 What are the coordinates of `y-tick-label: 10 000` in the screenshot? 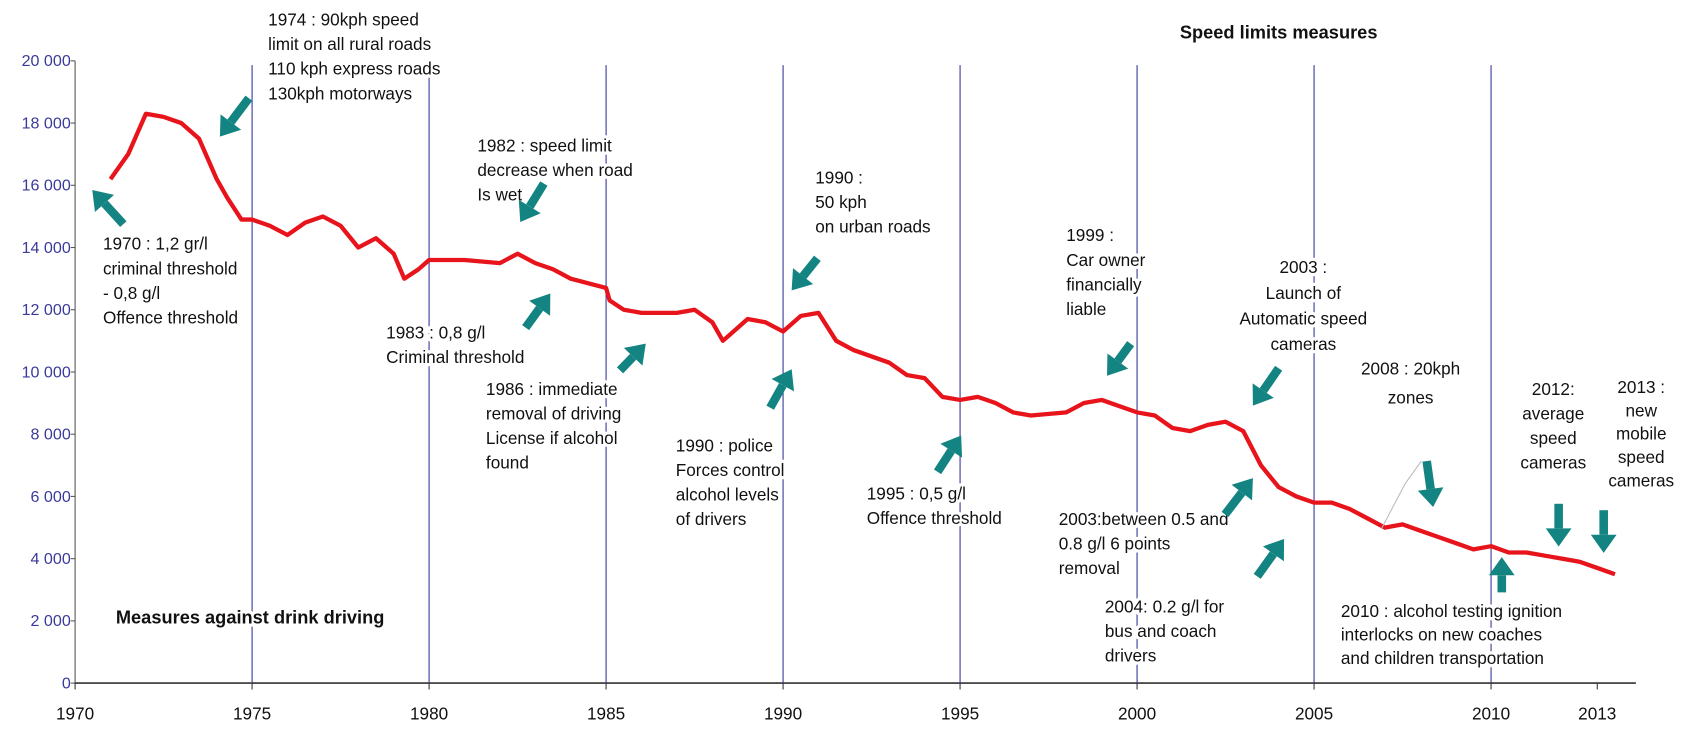 It's located at (46, 372).